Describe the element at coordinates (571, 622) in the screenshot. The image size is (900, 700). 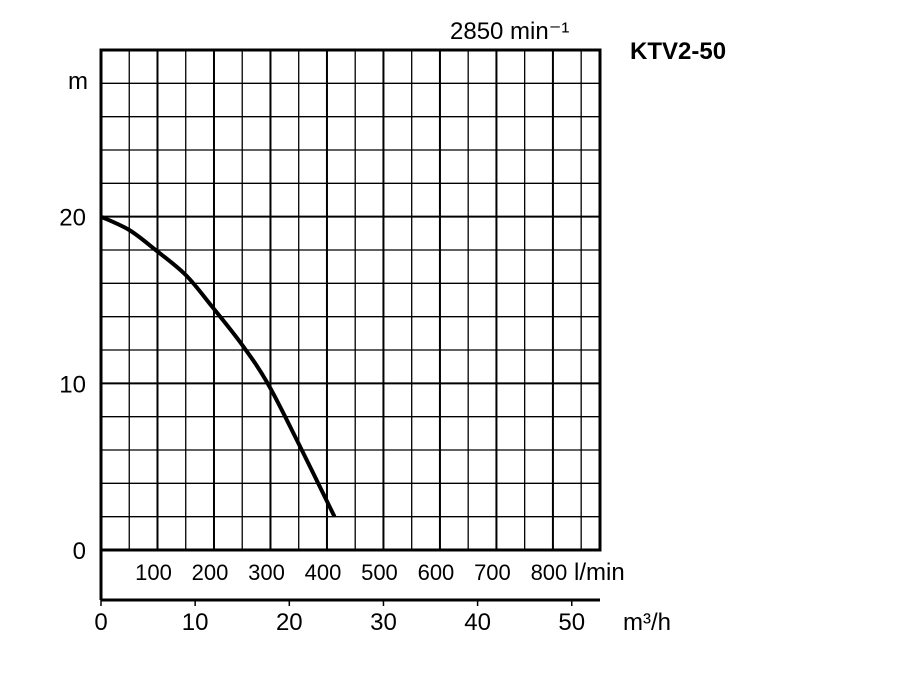
I see `x-tick-label: 50` at that location.